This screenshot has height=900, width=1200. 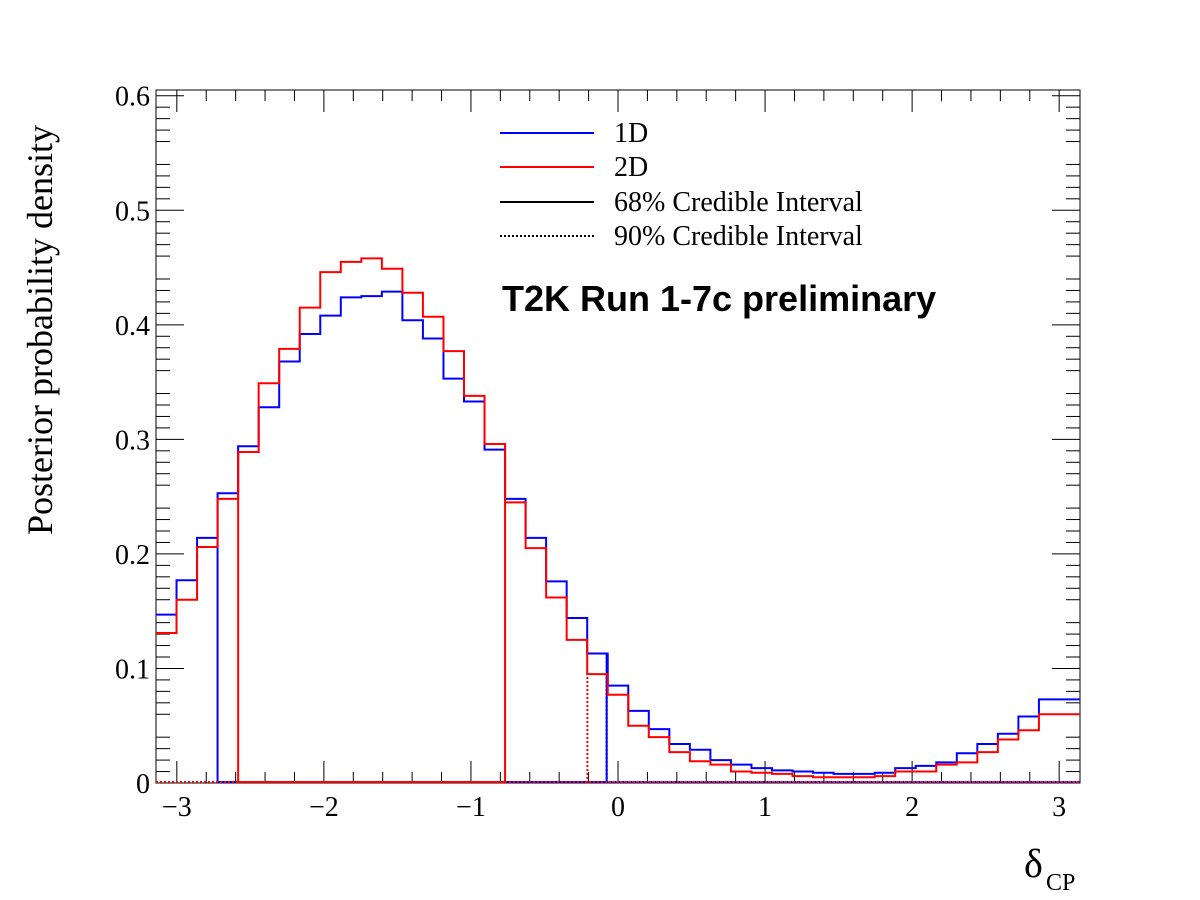 I want to click on y-tick-label: 0.2, so click(x=132, y=555).